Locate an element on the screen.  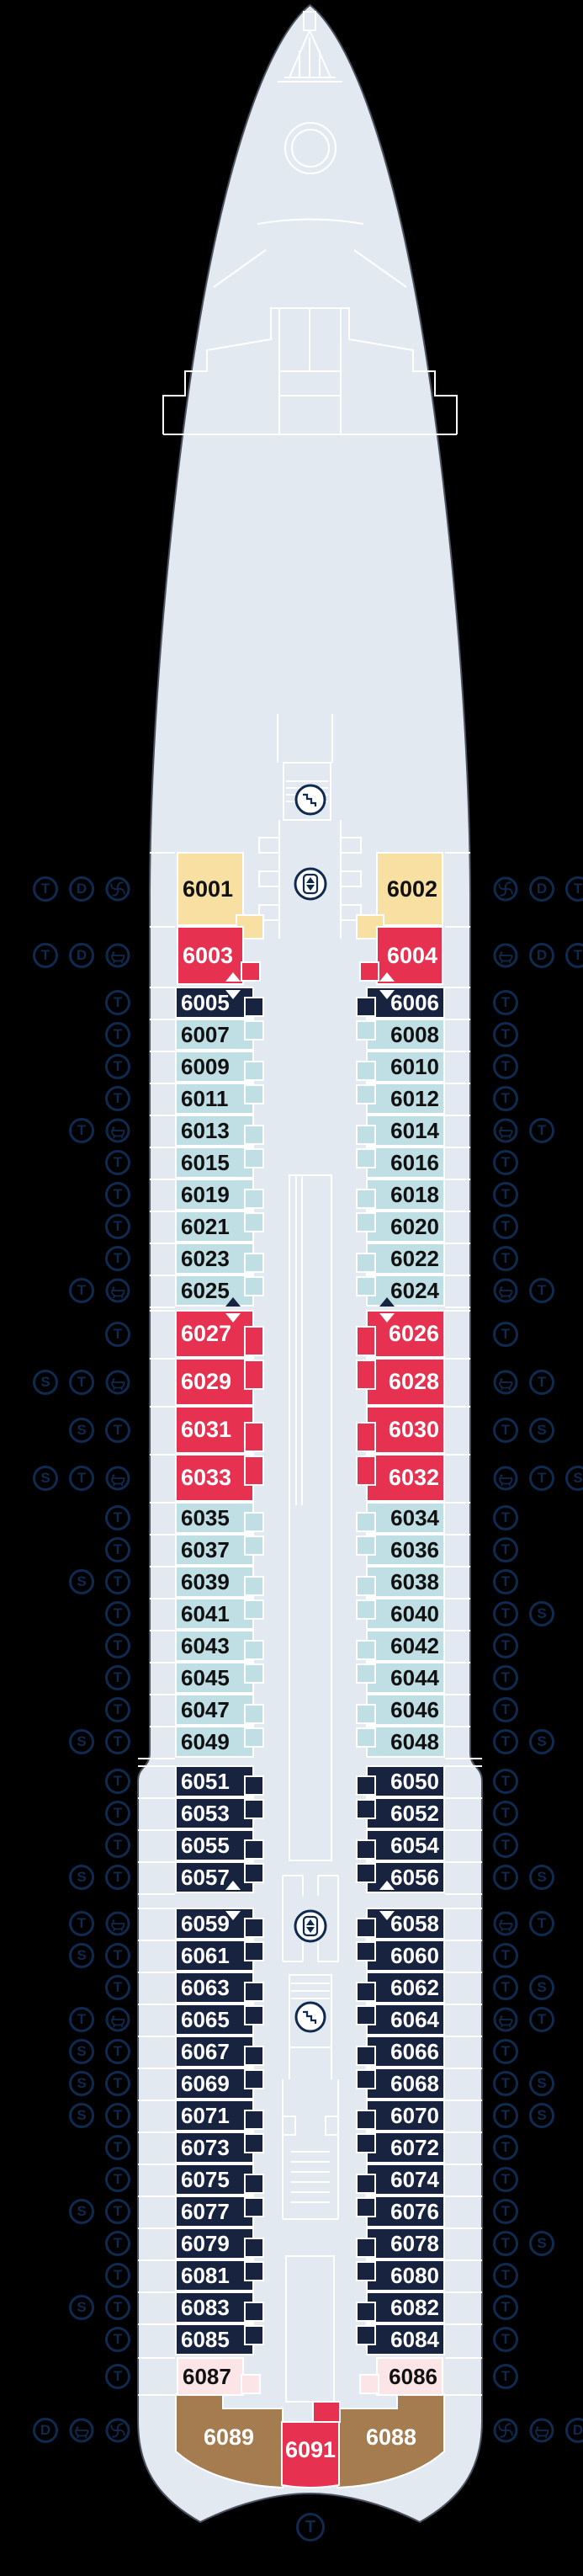
cabin-6006: 6006 is located at coordinates (405, 1003).